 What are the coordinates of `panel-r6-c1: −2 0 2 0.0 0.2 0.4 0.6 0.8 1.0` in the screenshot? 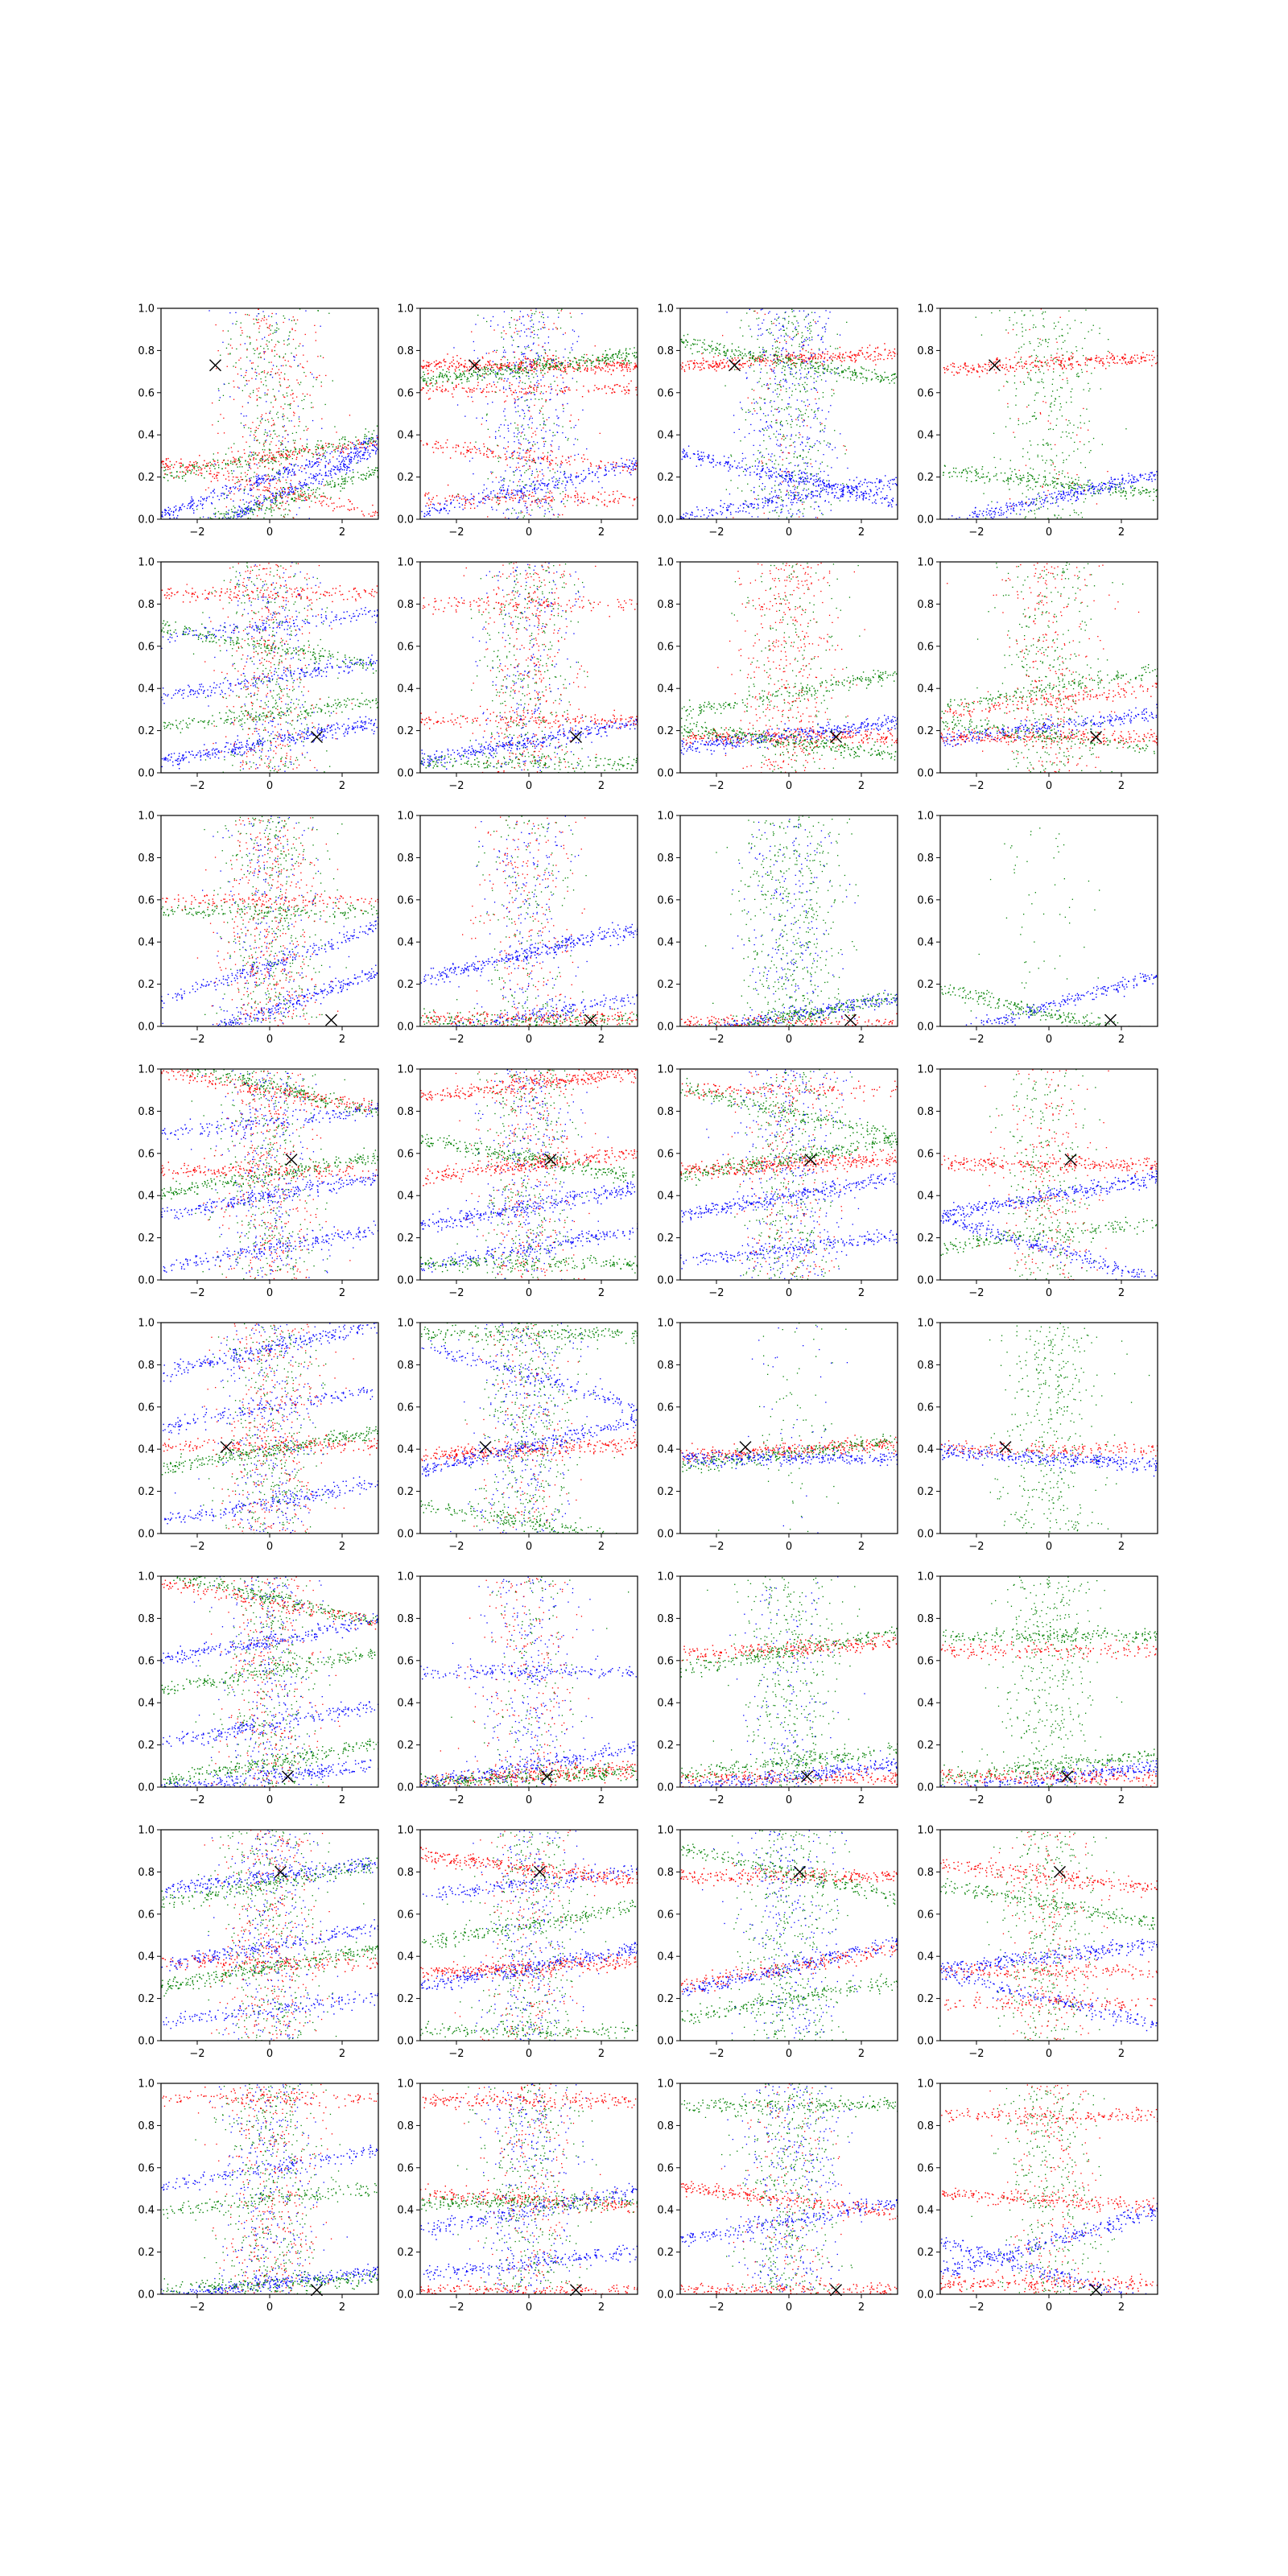 It's located at (258, 1688).